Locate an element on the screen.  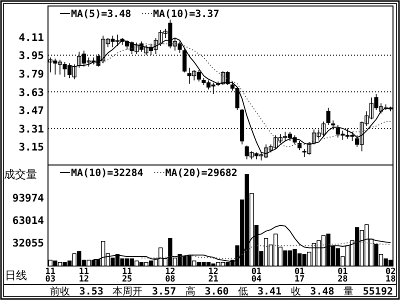
x-tick-label: 12 21 is located at coordinates (213, 275).